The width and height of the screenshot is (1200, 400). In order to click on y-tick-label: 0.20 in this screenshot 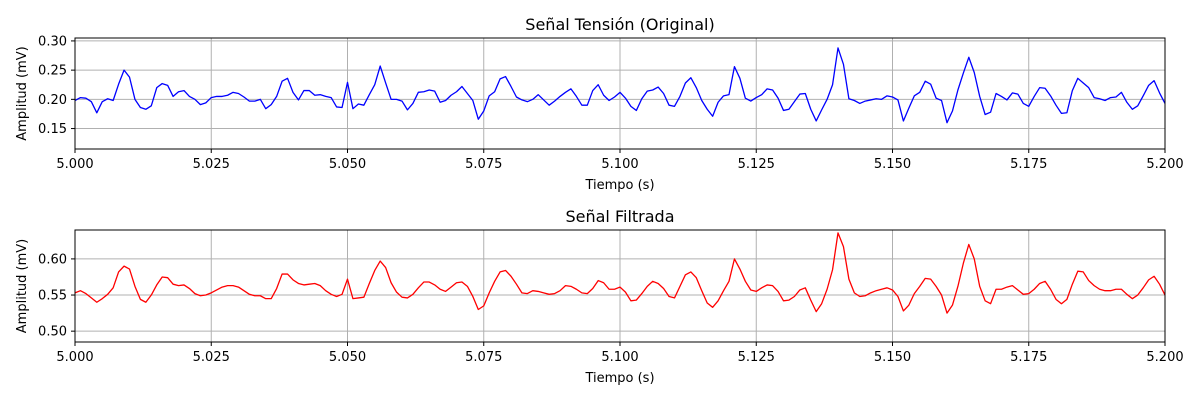, I will do `click(52, 100)`.